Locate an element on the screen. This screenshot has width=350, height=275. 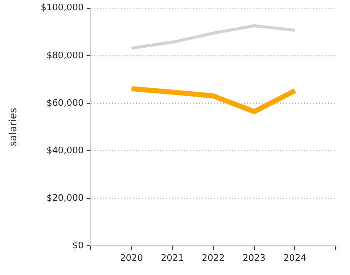
y-tick-label: $40,000 is located at coordinates (65, 151).